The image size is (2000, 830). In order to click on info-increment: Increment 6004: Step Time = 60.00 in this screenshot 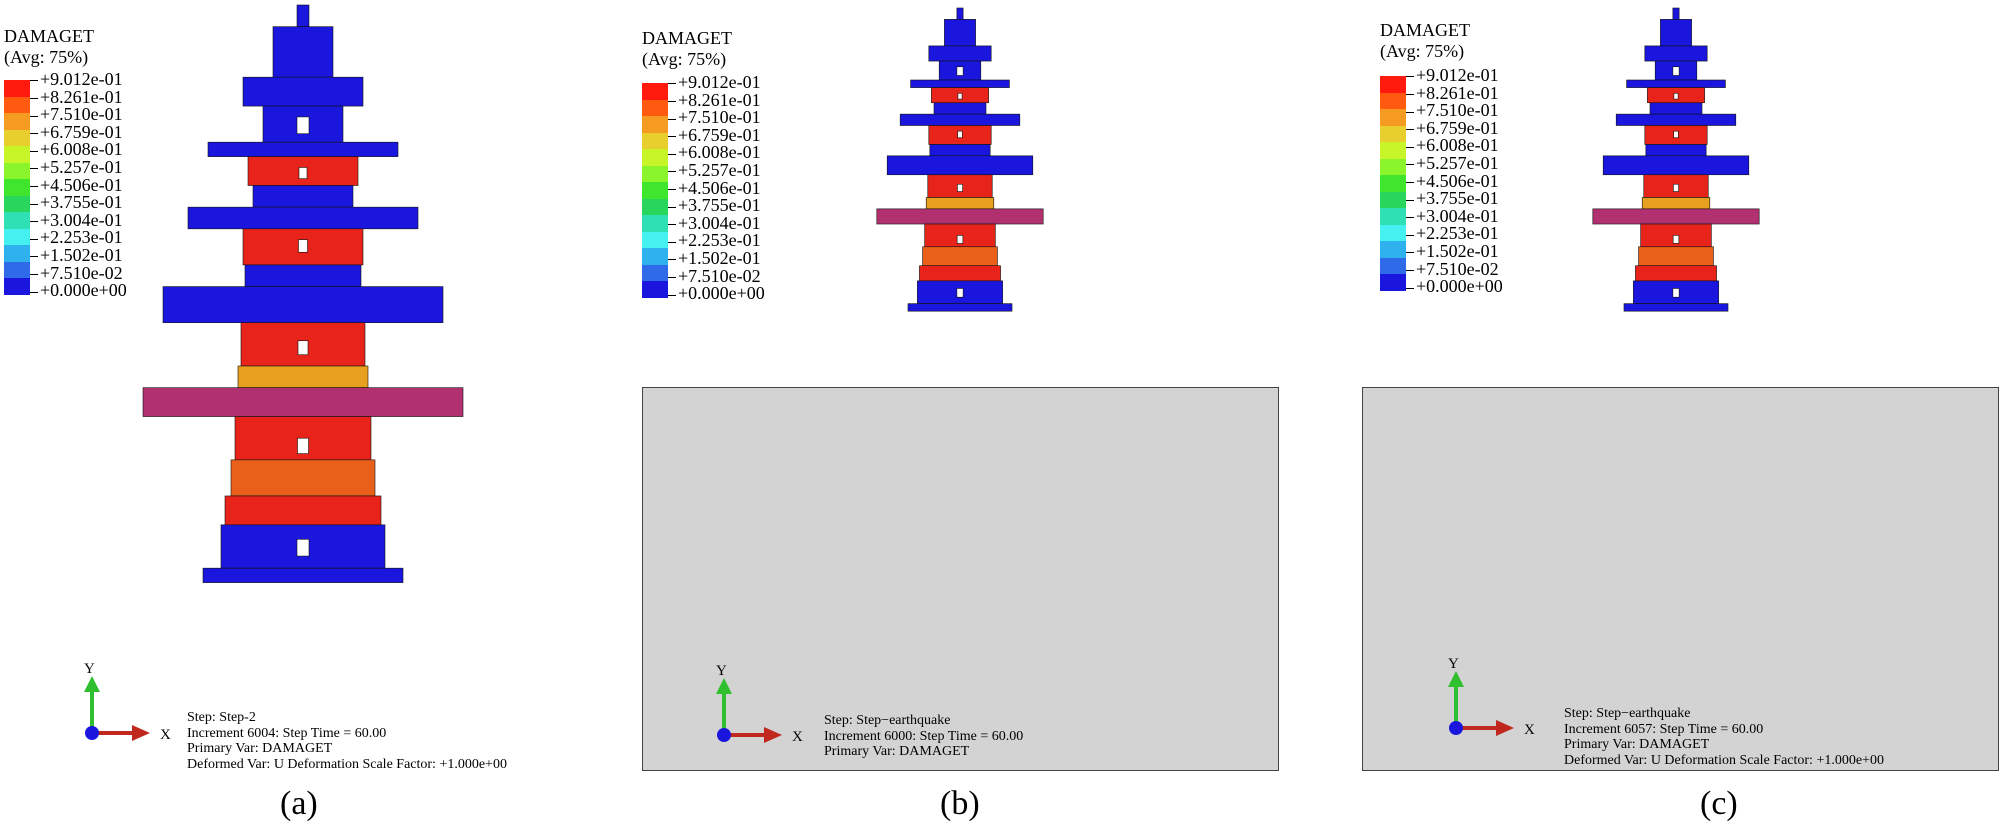, I will do `click(287, 733)`.